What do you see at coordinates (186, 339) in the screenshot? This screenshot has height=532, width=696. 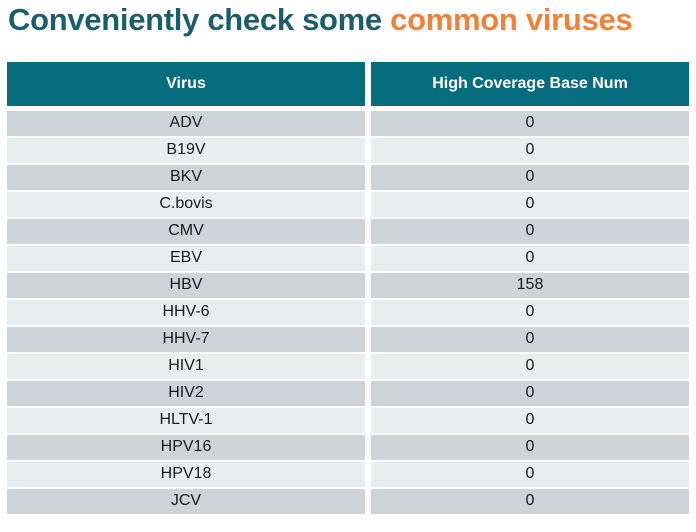 I see `virus-name-cell: HHV-7` at bounding box center [186, 339].